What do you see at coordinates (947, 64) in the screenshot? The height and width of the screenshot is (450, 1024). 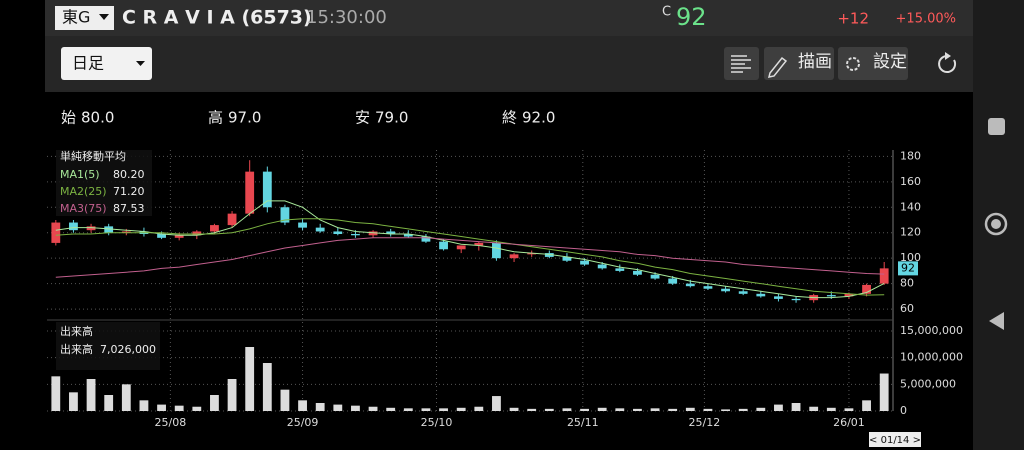 I see `refresh-icon` at bounding box center [947, 64].